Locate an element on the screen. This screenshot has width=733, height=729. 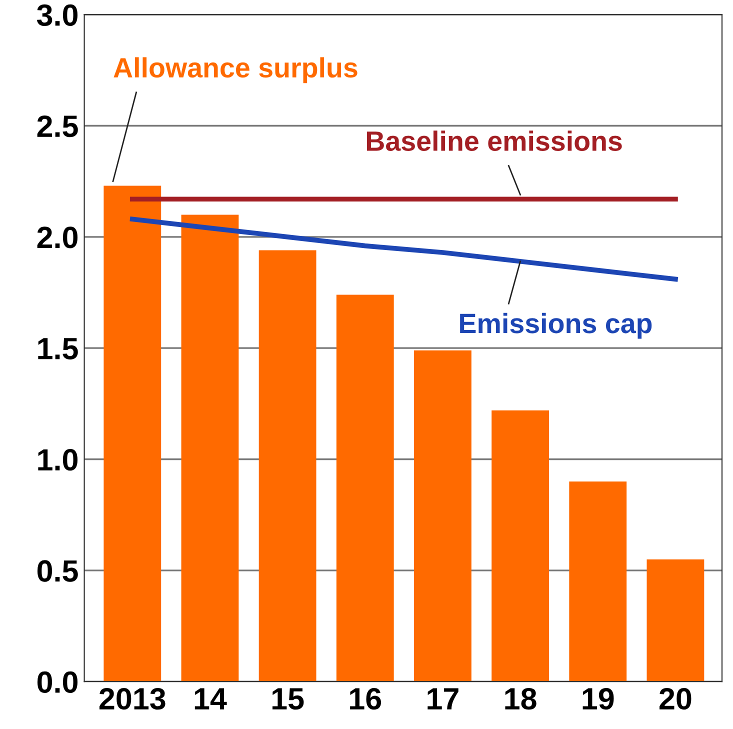
y-tick-label: 2.5 is located at coordinates (57, 126).